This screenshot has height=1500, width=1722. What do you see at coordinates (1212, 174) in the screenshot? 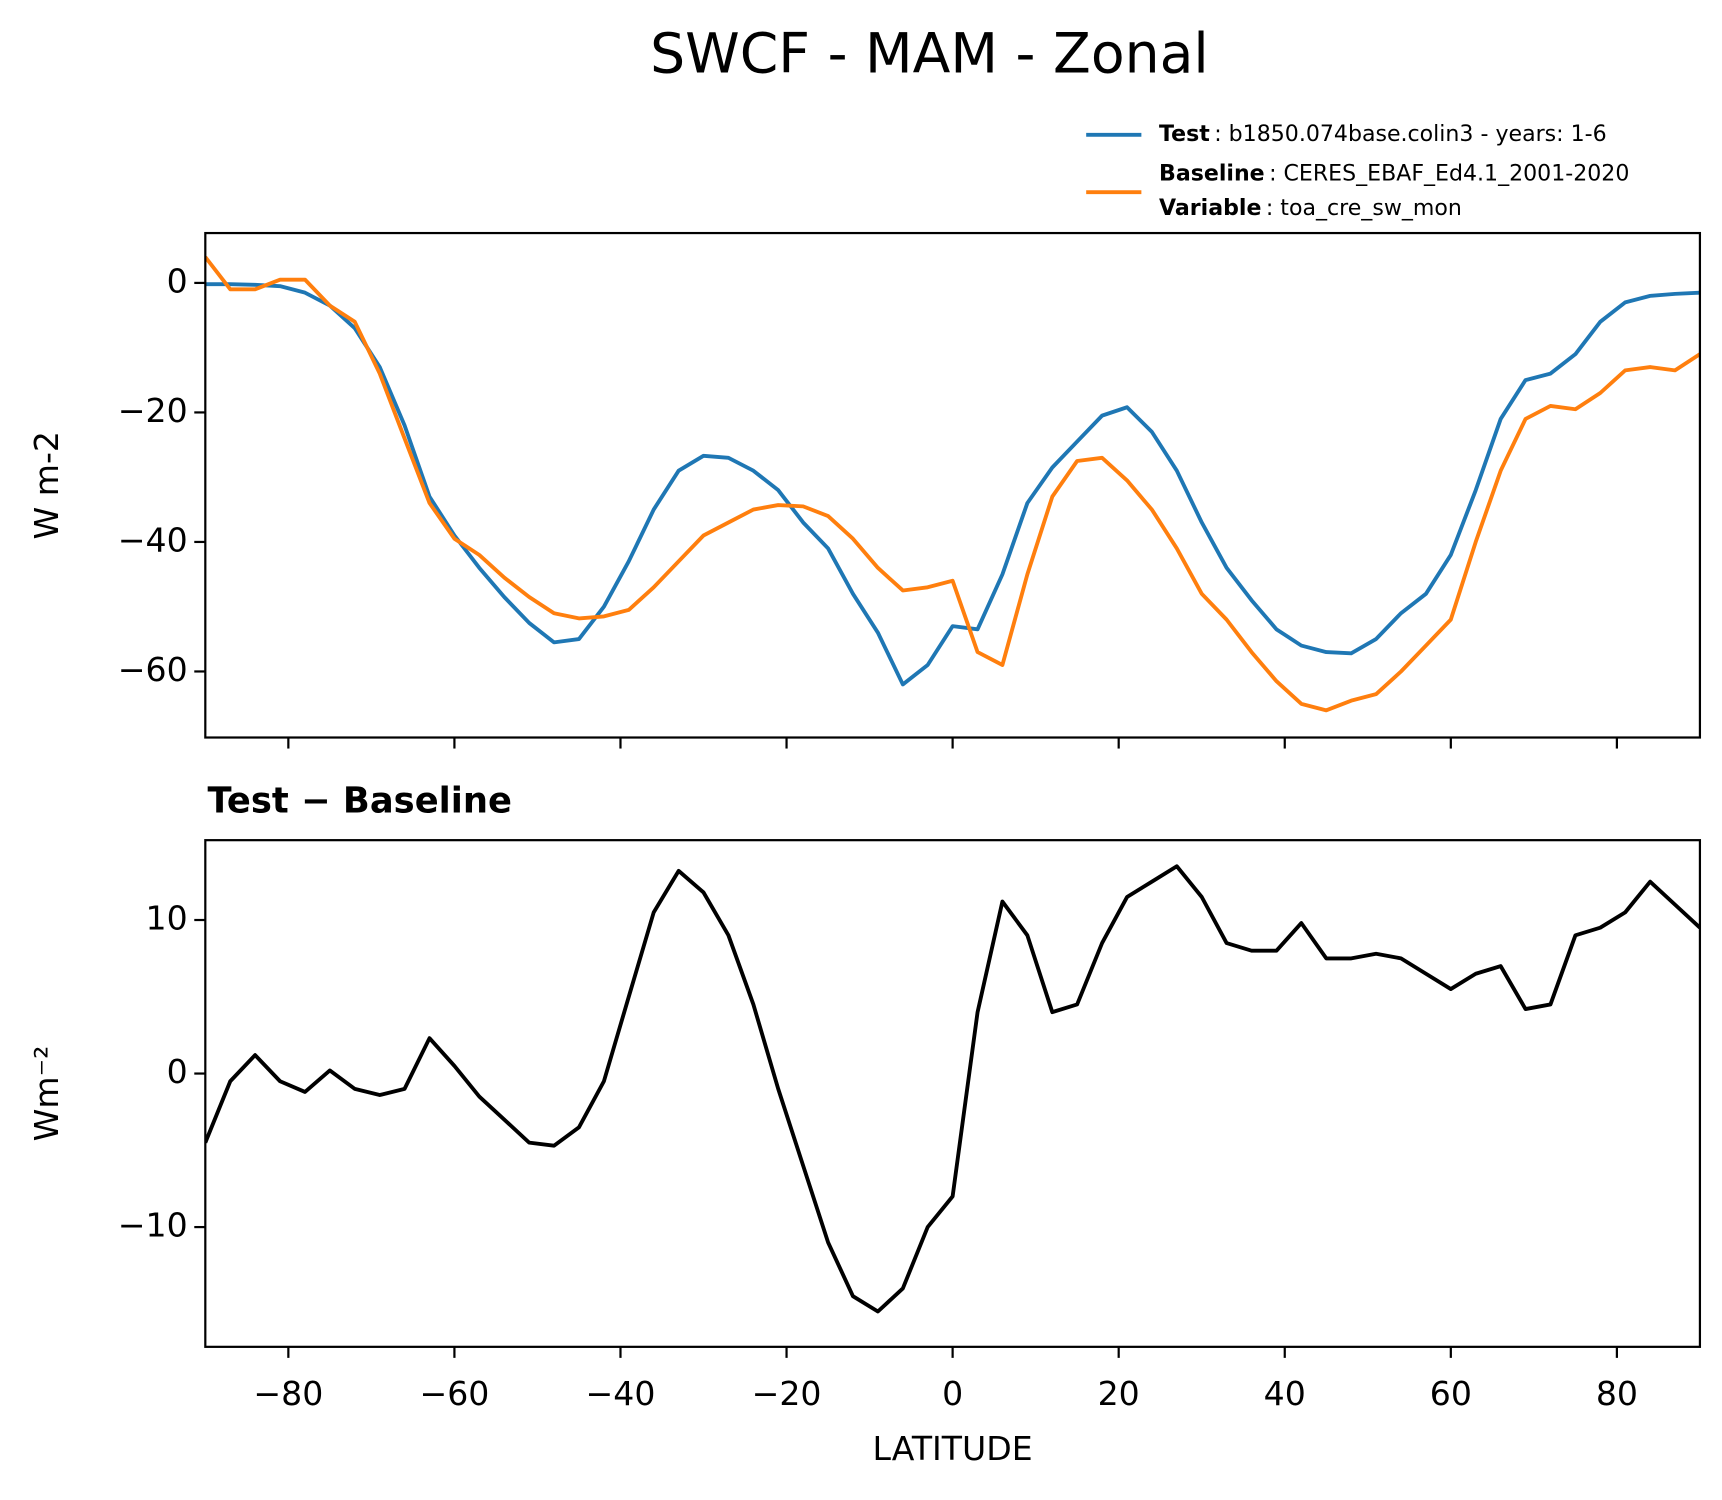
I see `legend-name: Baseline` at bounding box center [1212, 174].